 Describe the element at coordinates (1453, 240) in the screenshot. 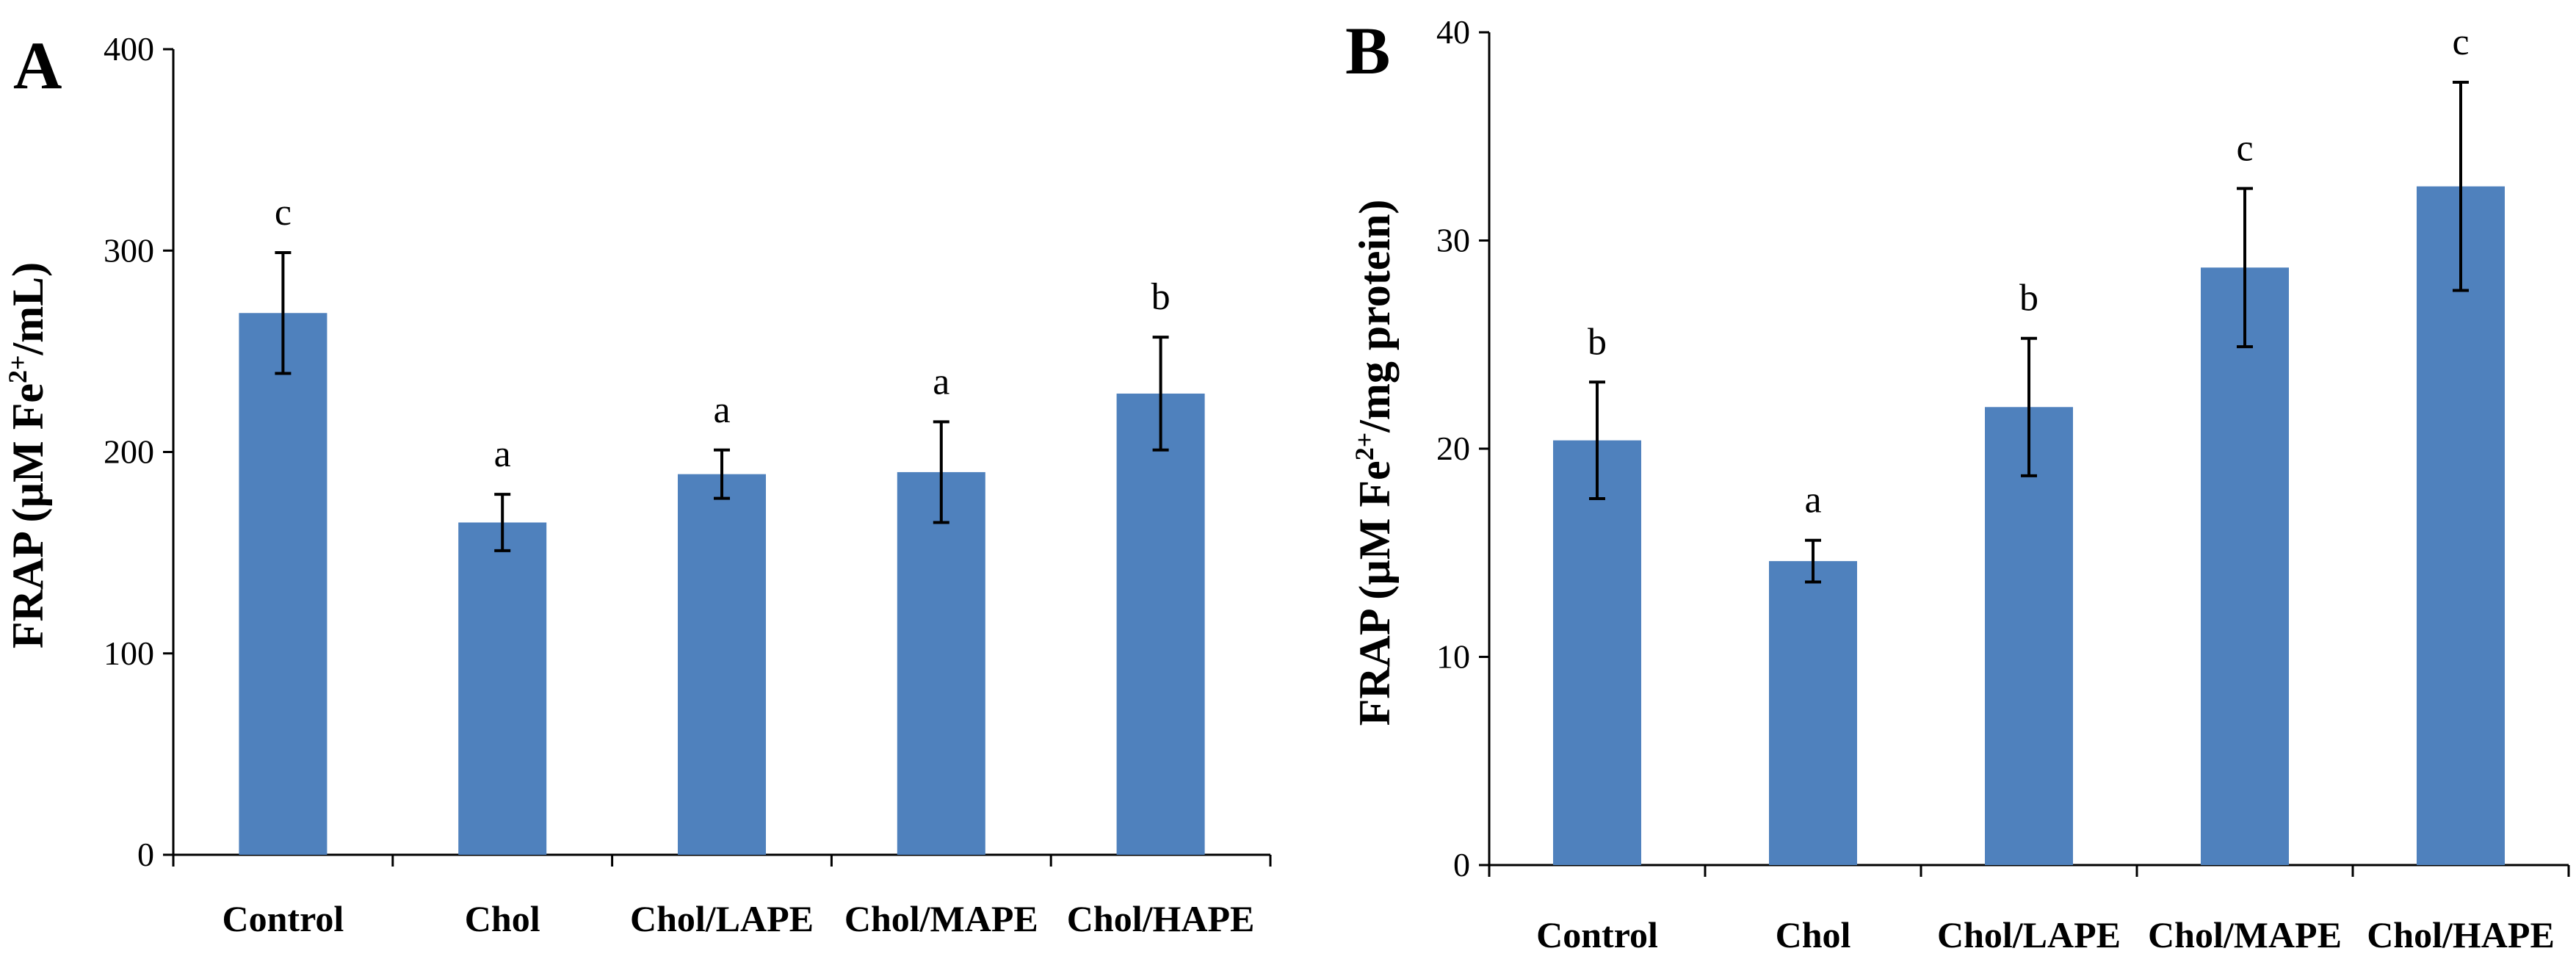

I see `panel-b-y-tick-label: 30` at that location.